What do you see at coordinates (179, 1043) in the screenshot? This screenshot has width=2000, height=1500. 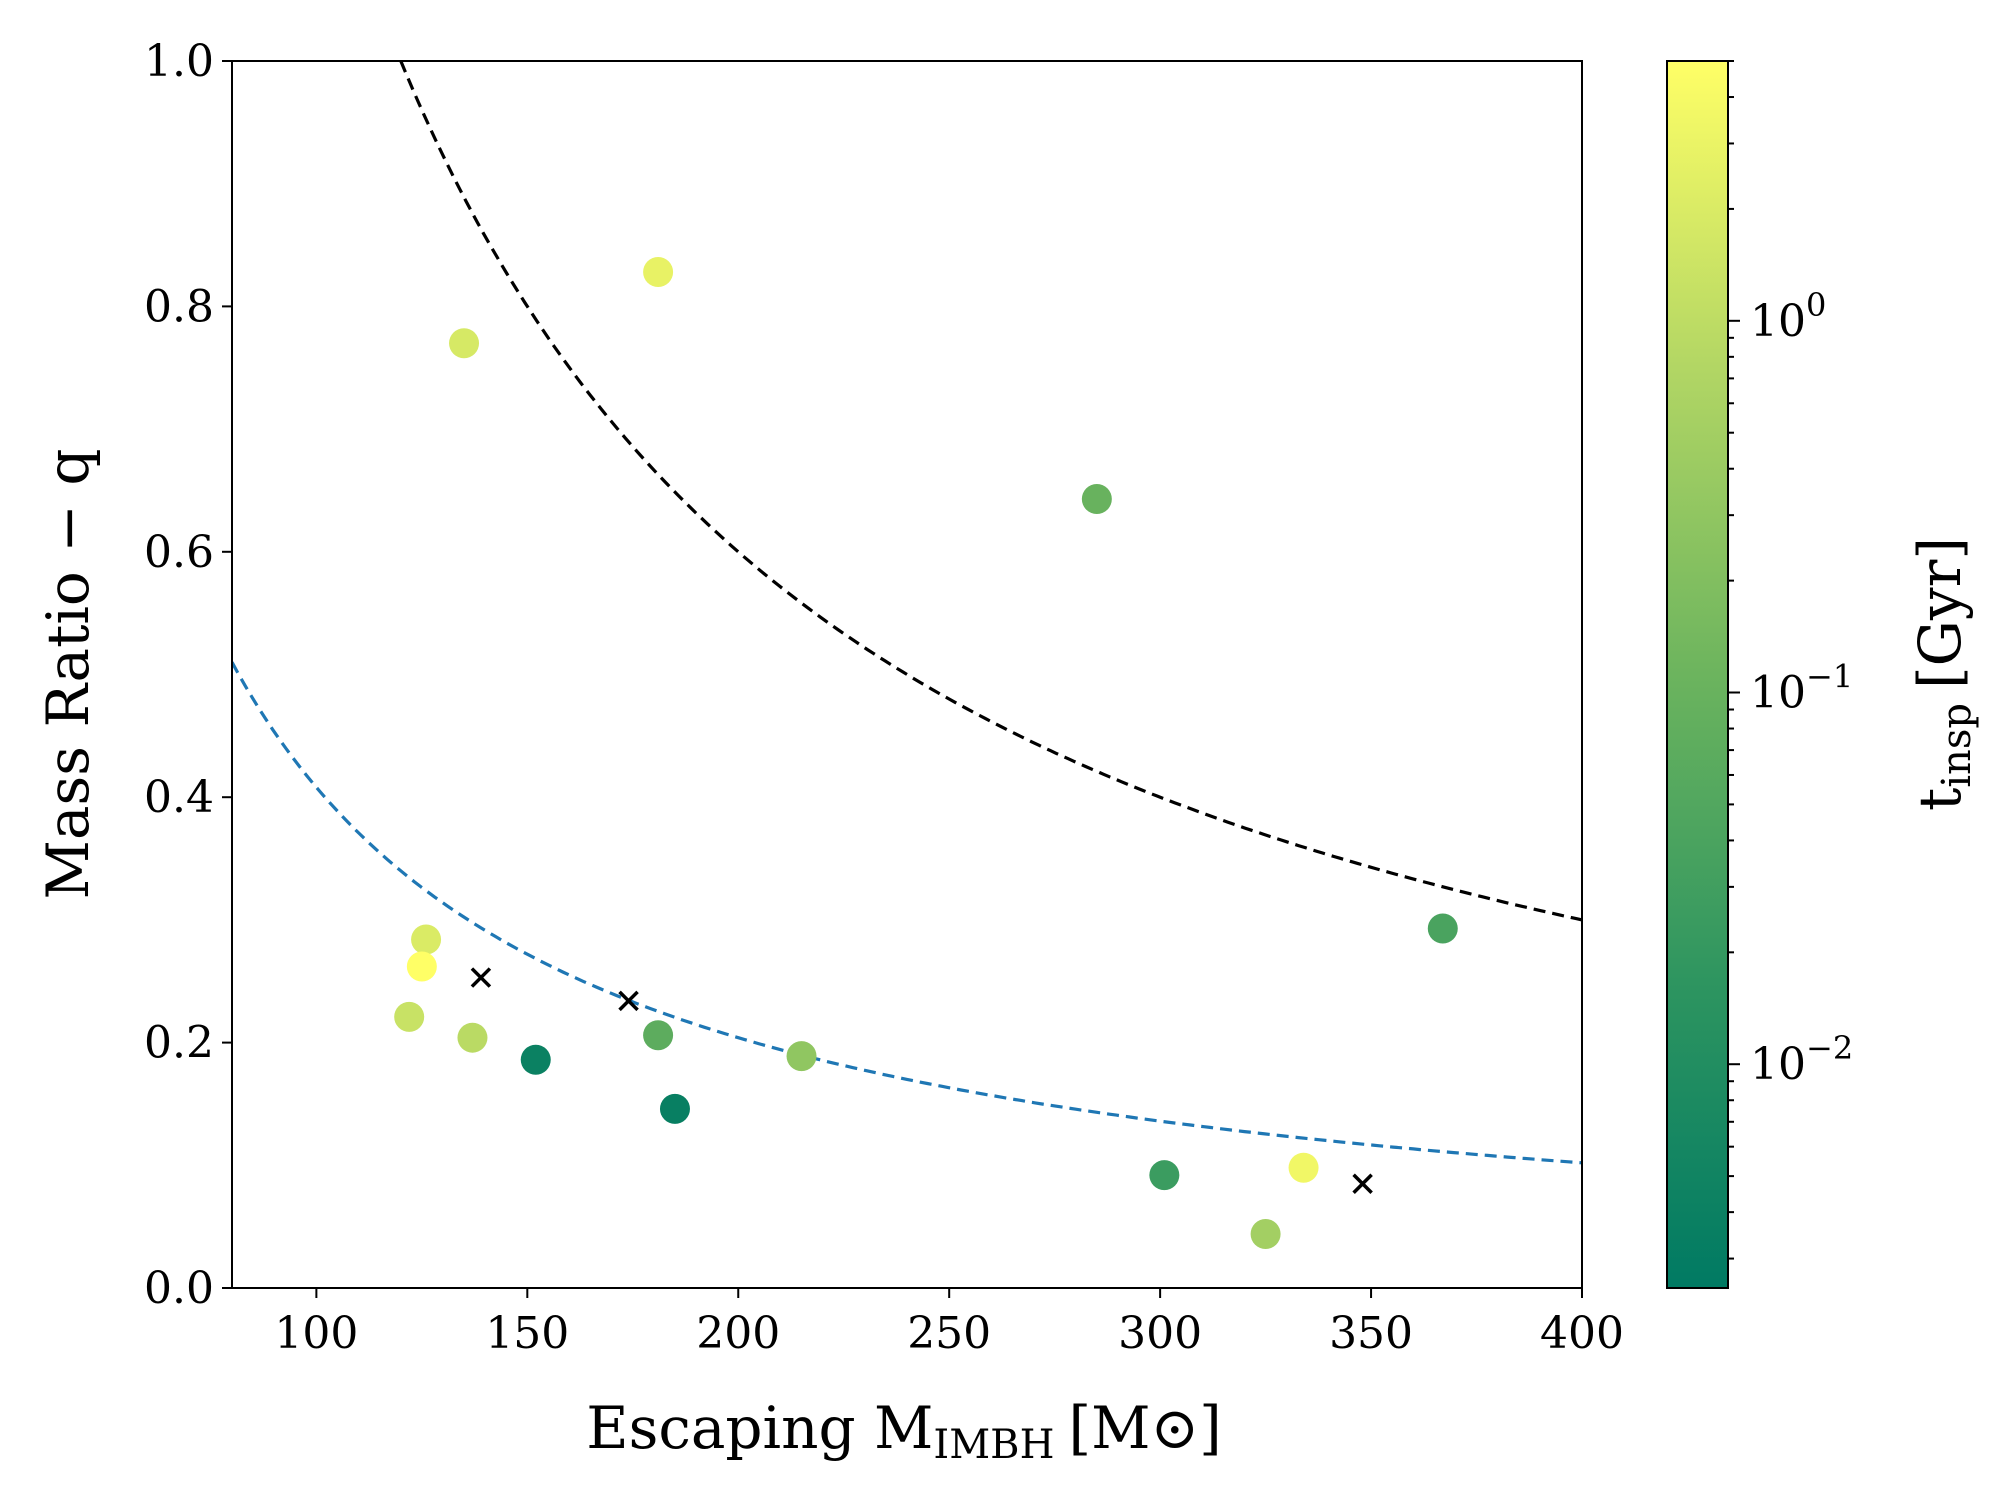 I see `y-tick-label-1: 0.2` at bounding box center [179, 1043].